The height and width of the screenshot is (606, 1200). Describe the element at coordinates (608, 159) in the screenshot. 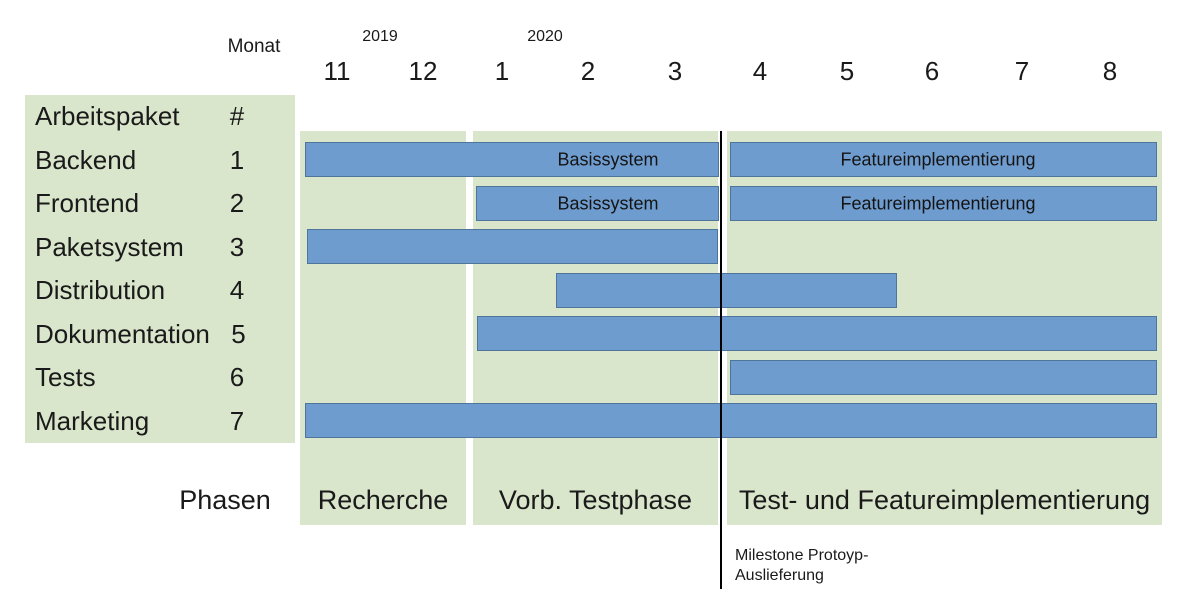

I see `bar-label-backend-basissystem: Basissystem` at that location.